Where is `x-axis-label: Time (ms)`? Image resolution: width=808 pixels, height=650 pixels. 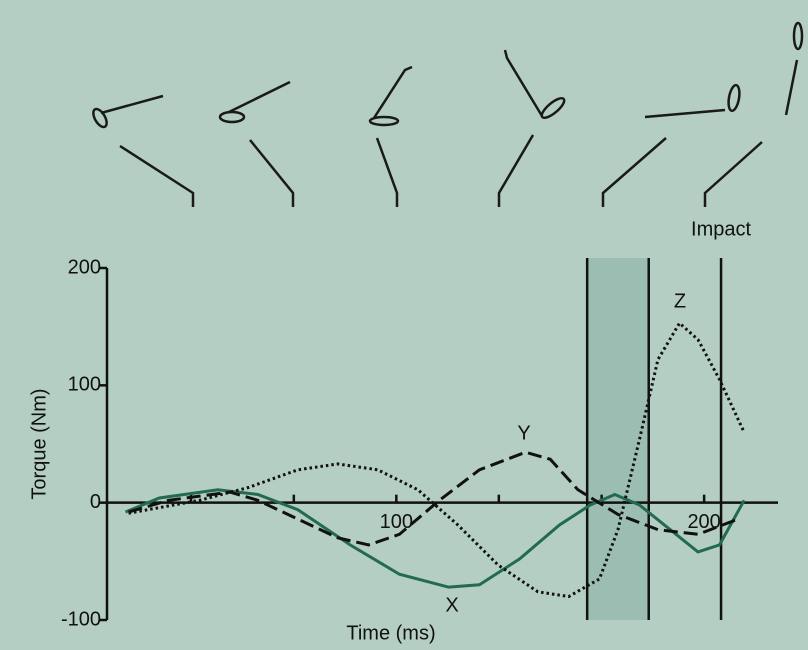
x-axis-label: Time (ms) is located at coordinates (390, 633).